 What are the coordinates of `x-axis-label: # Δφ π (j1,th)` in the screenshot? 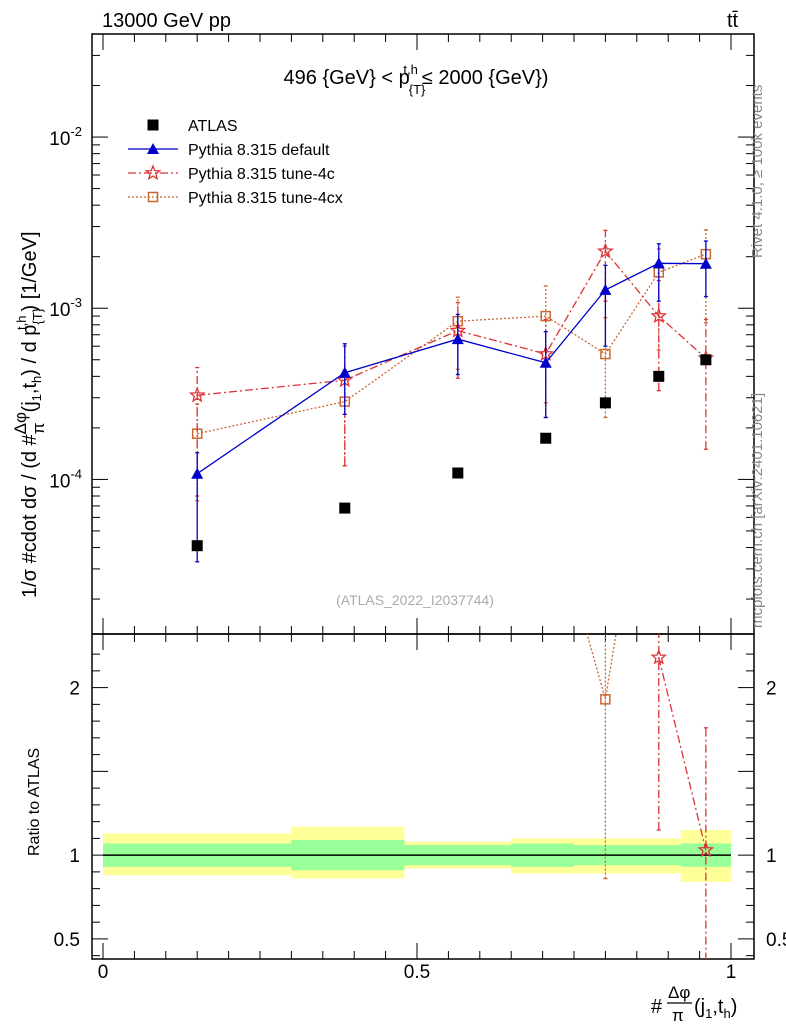 It's located at (694, 1004).